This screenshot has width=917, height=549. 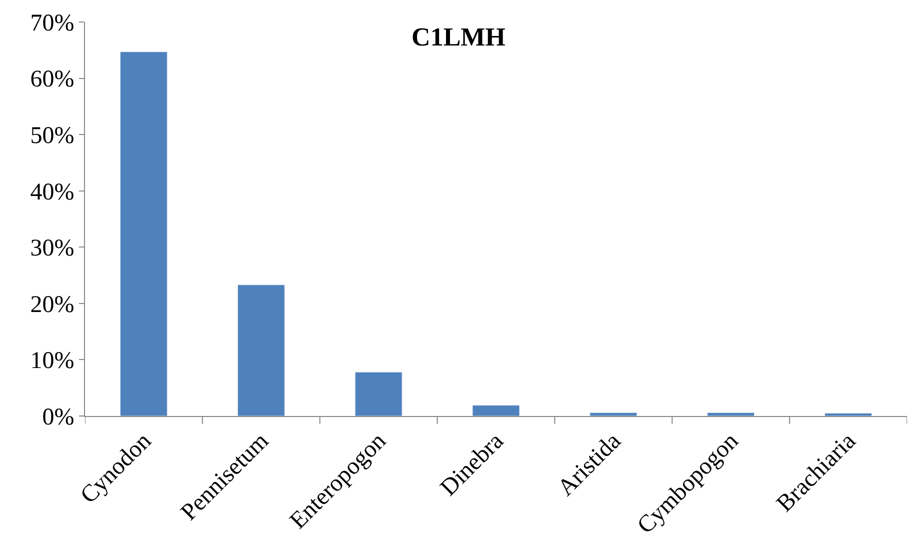 What do you see at coordinates (52, 23) in the screenshot?
I see `y-tick-label: 70%` at bounding box center [52, 23].